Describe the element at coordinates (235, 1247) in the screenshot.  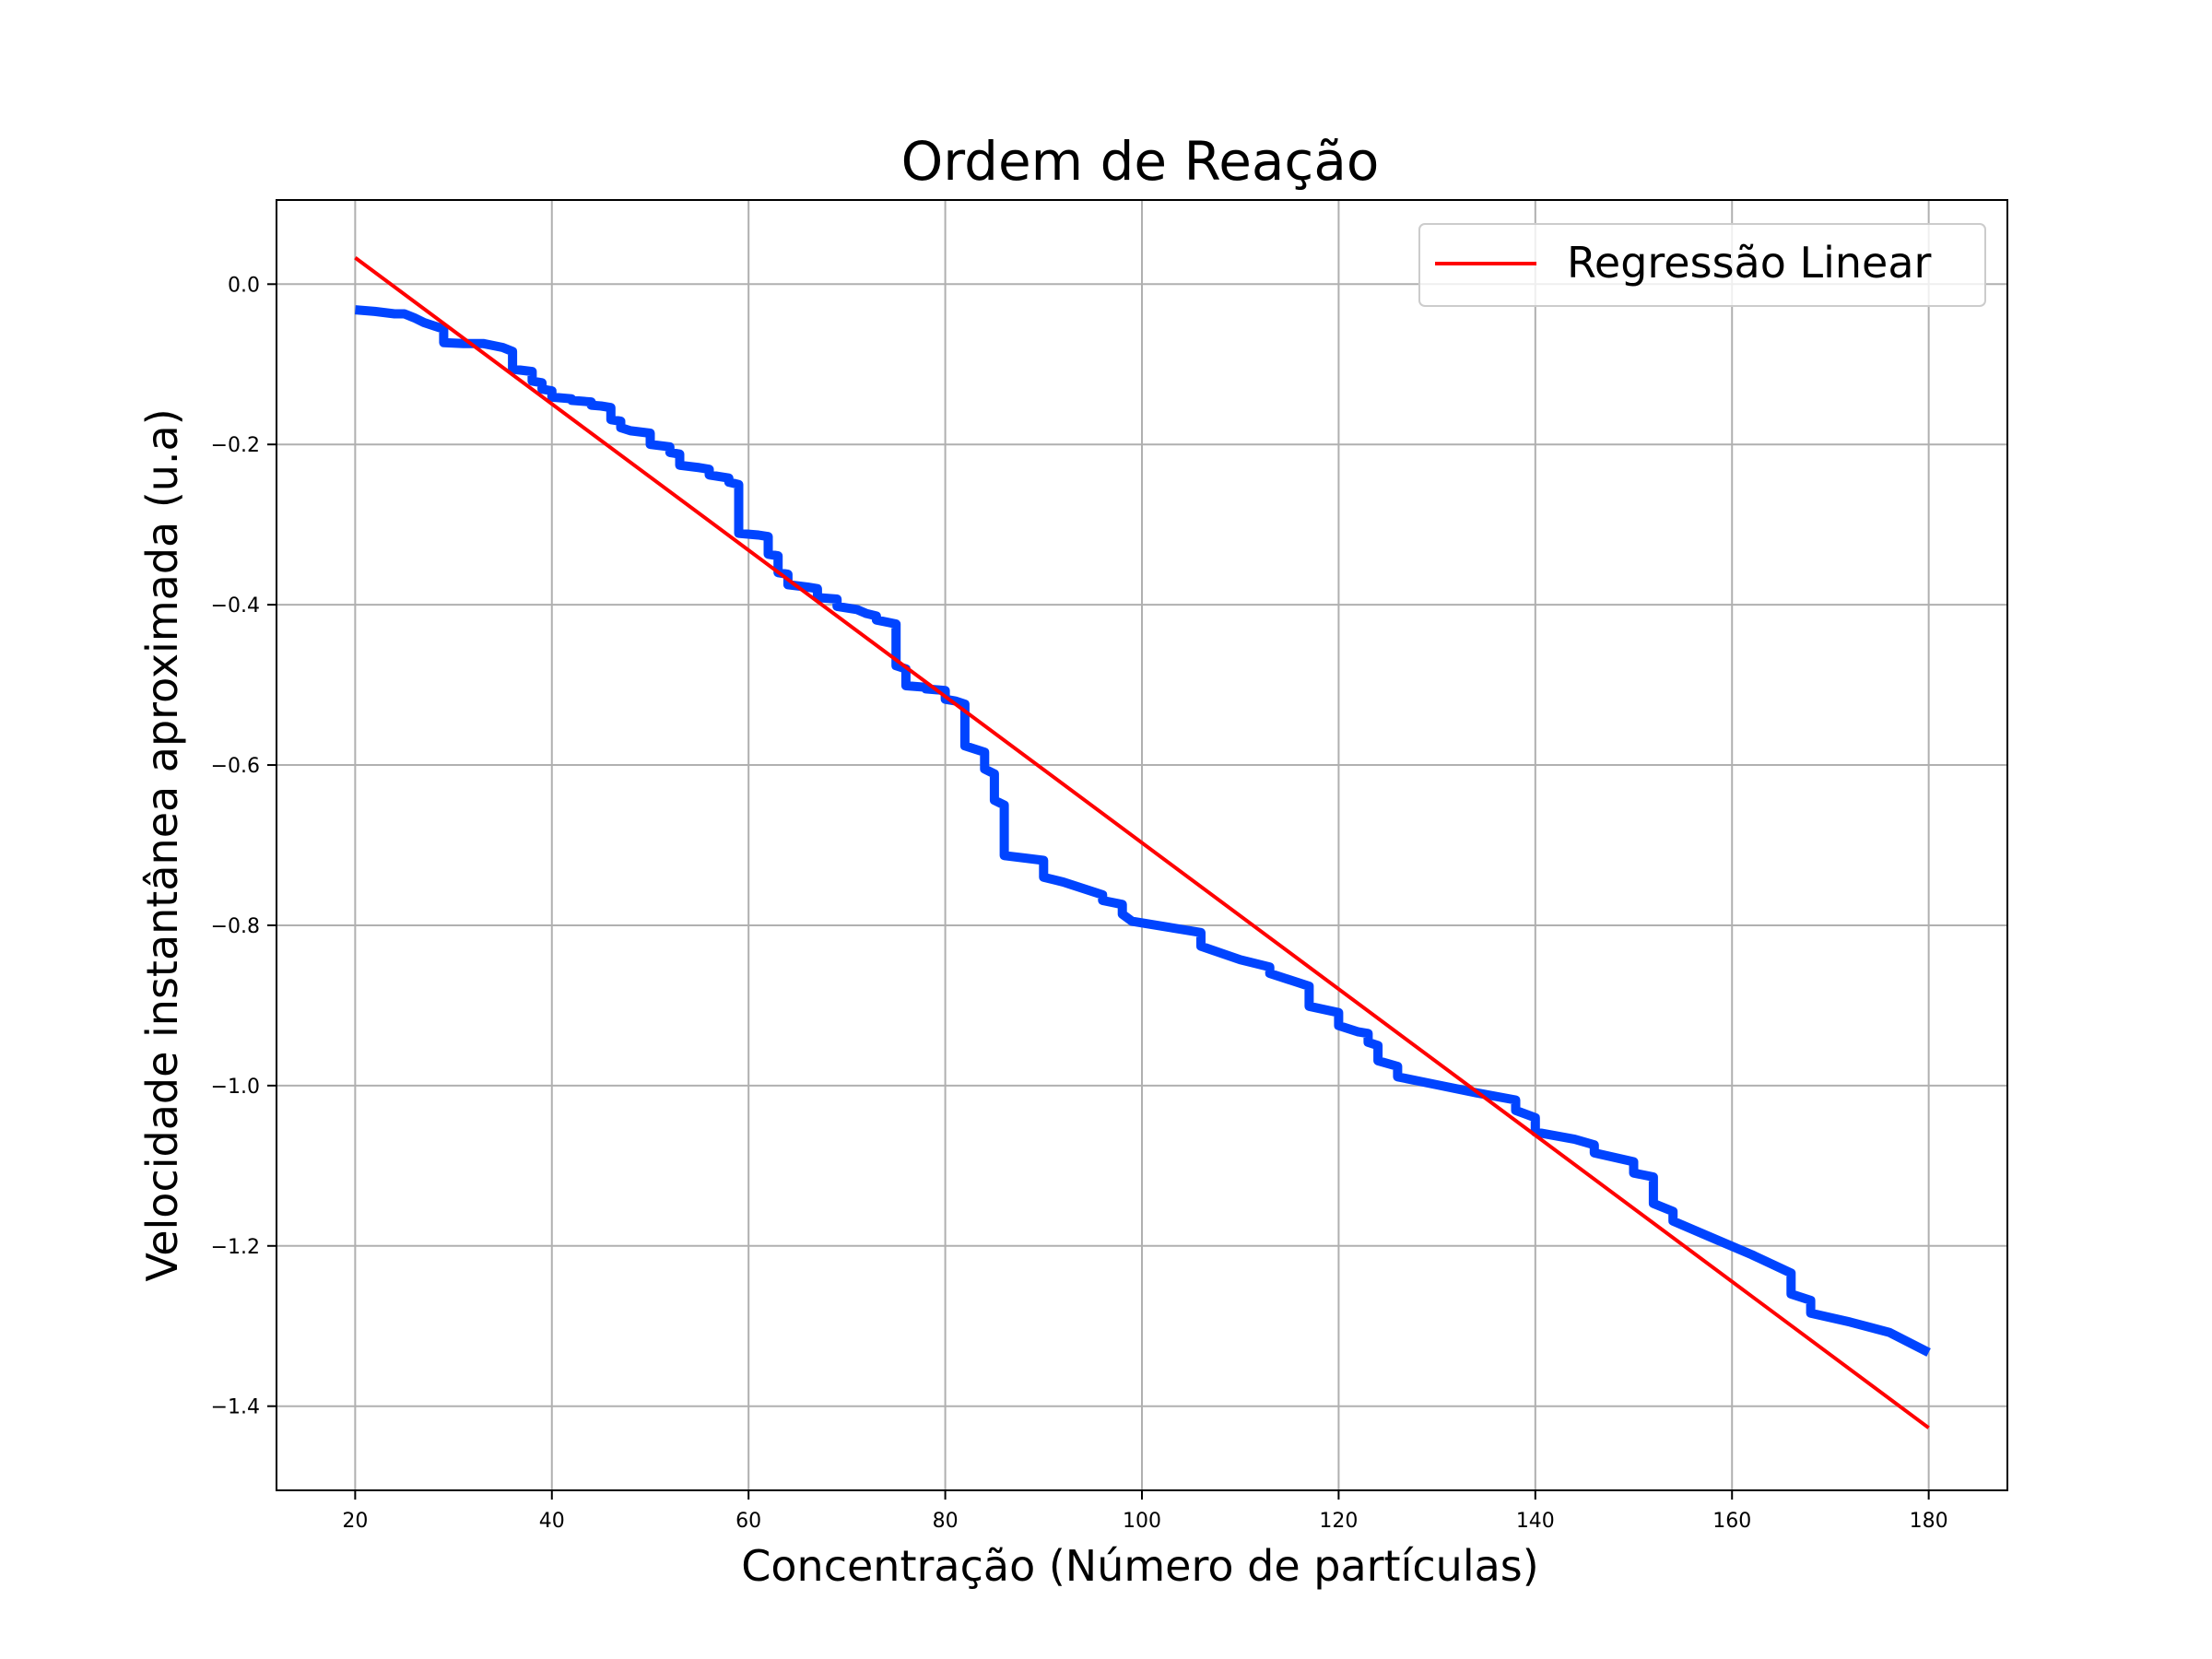
I see `y-tick-label: −1.2` at that location.